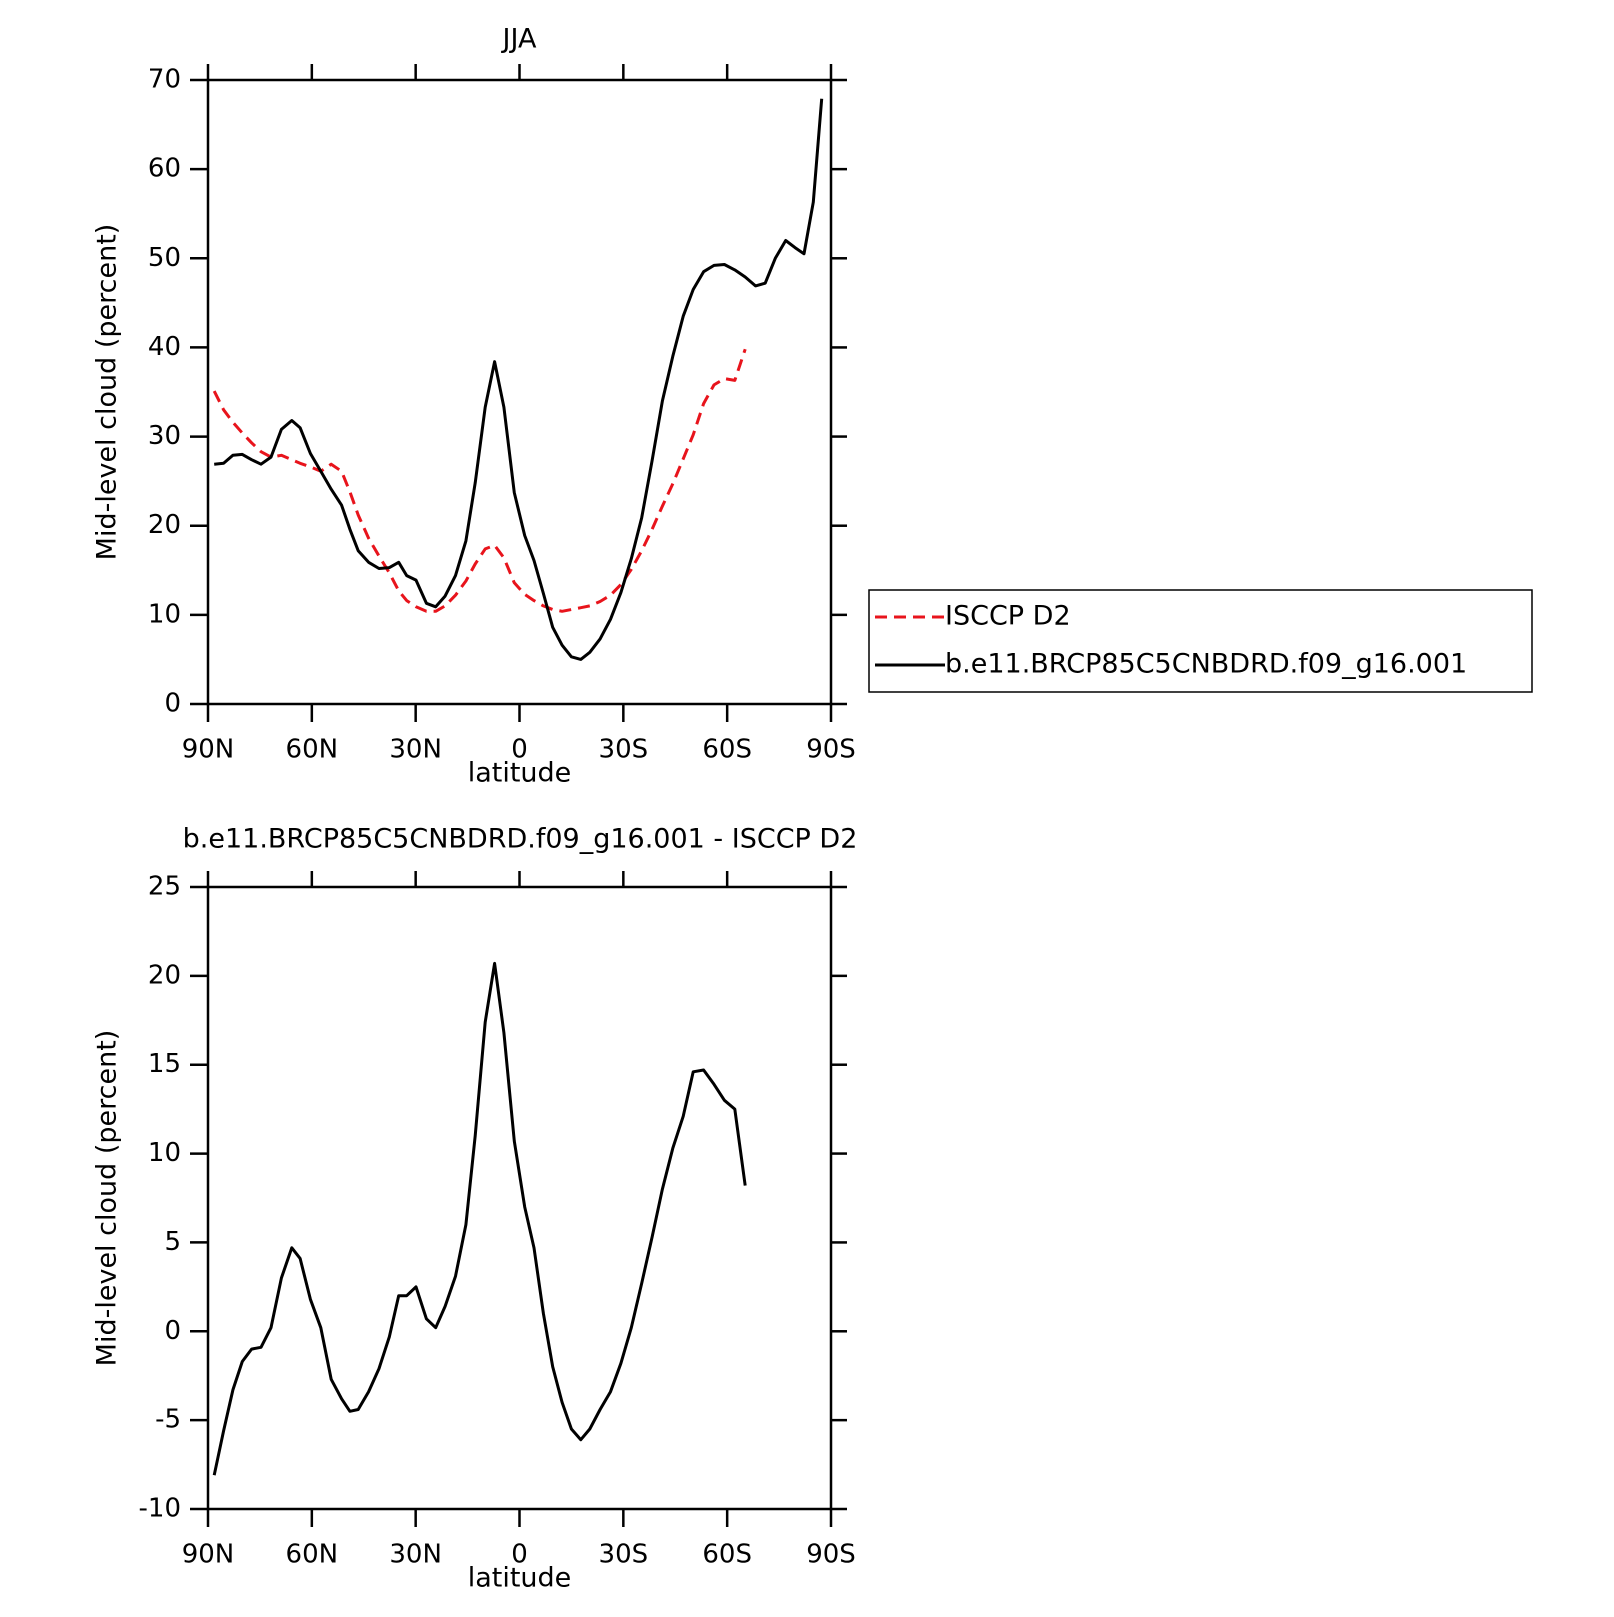 The width and height of the screenshot is (1614, 1617). I want to click on y-tick-label: 15, so click(164, 1064).